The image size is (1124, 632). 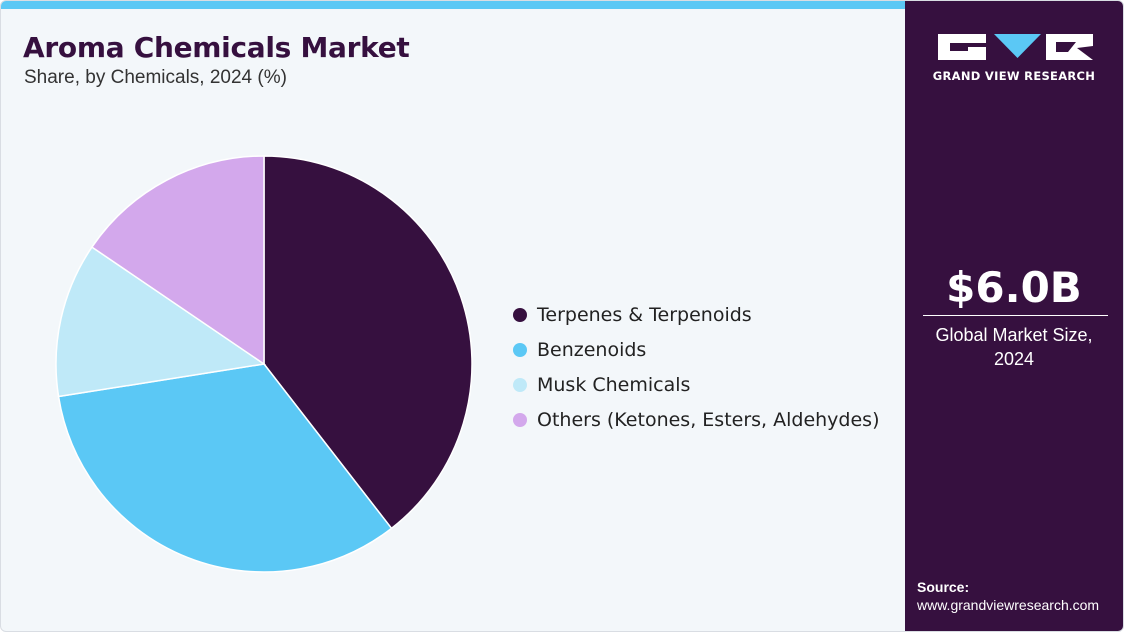 I want to click on accent-bar, so click(x=453, y=5).